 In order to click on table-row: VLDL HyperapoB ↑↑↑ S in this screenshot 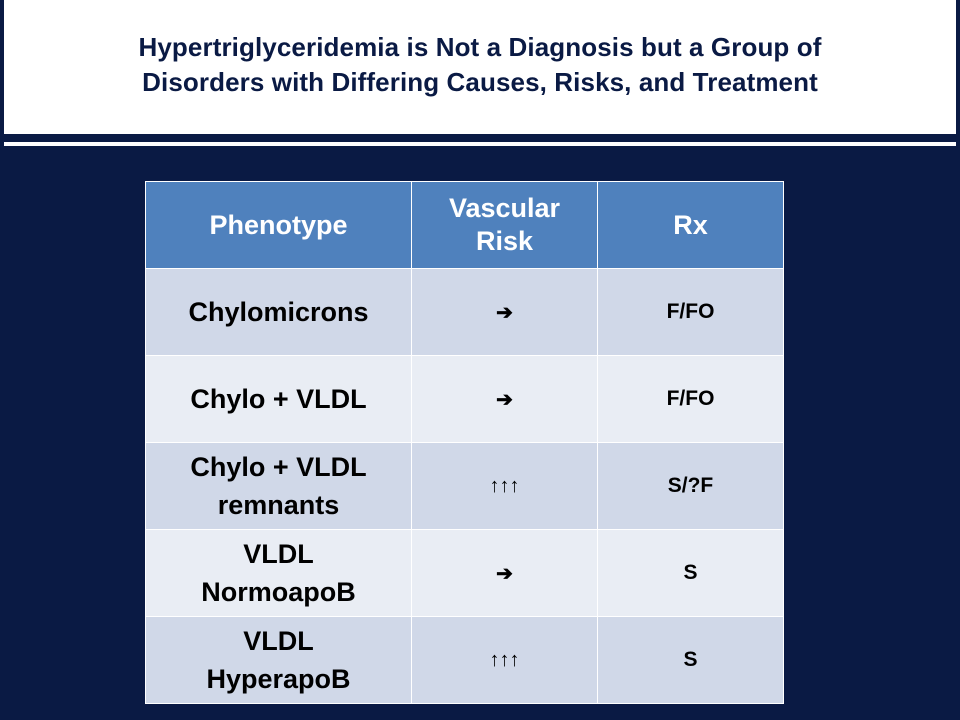, I will do `click(464, 660)`.